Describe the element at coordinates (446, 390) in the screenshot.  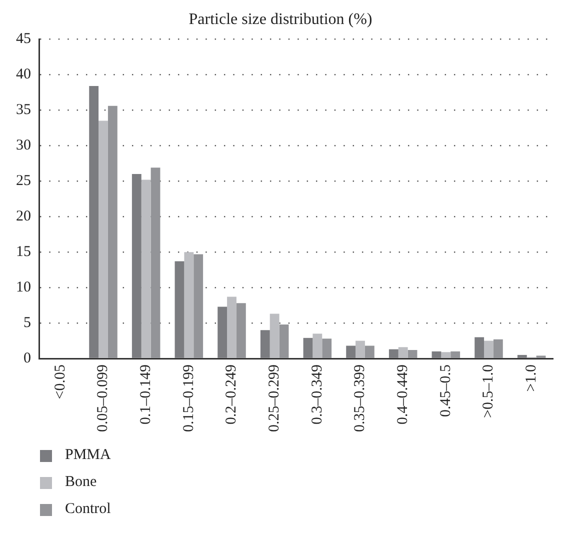
I see `x-tick-label: 0.45–0.5` at that location.